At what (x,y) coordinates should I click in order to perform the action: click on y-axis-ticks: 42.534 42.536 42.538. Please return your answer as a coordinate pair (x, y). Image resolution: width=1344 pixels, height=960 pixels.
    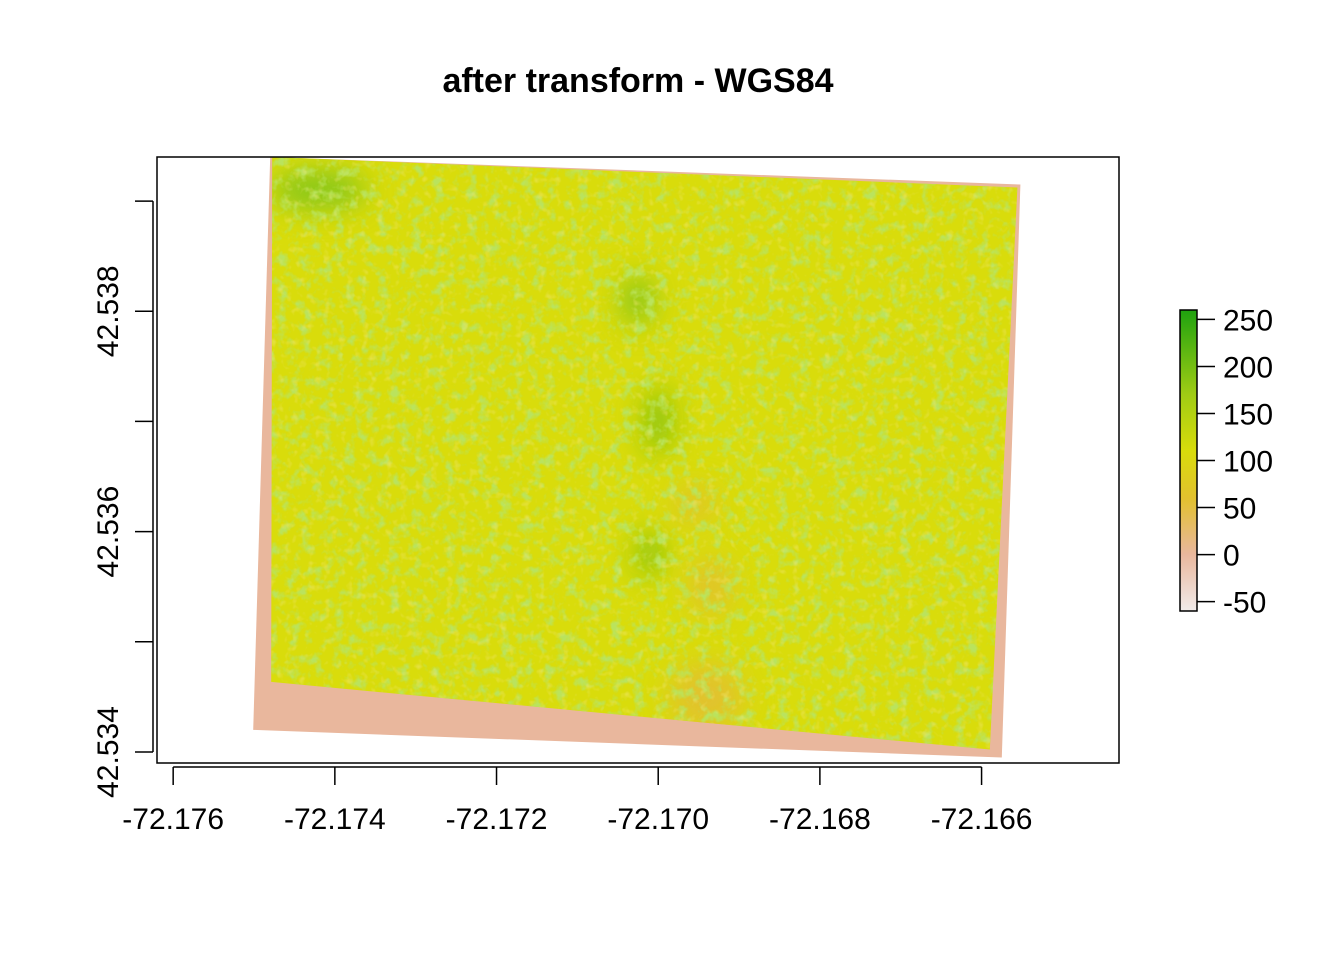
    Looking at the image, I should click on (122, 499).